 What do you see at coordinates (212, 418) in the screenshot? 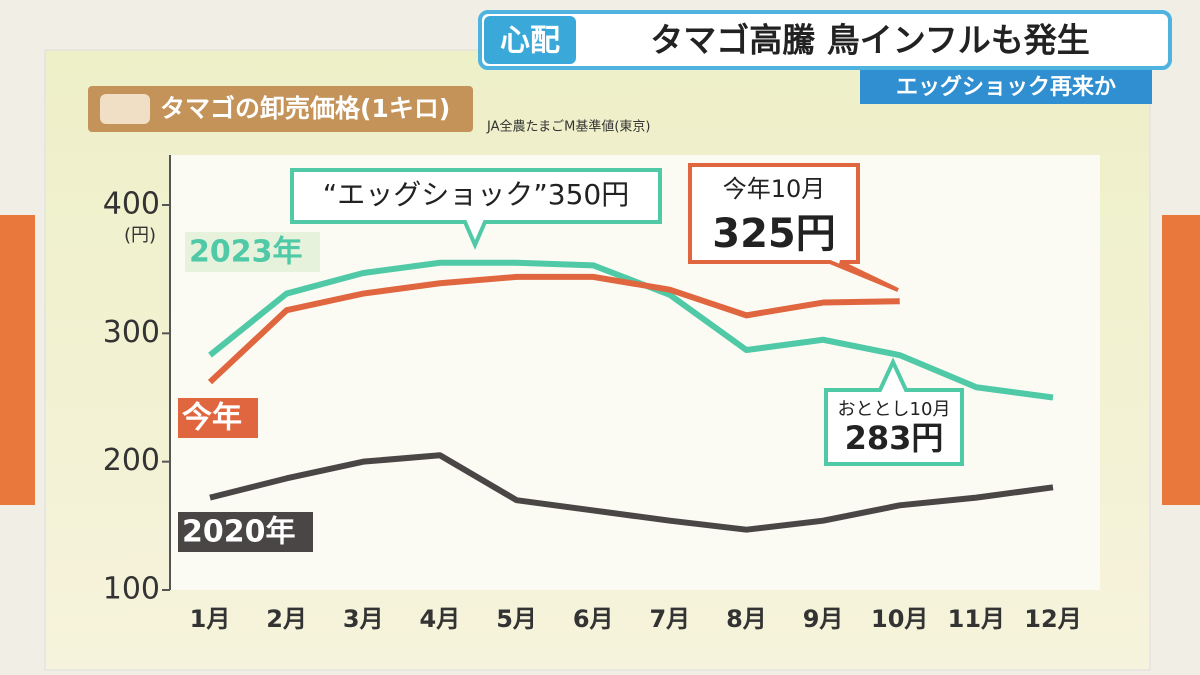
I see `series-label: 今年` at bounding box center [212, 418].